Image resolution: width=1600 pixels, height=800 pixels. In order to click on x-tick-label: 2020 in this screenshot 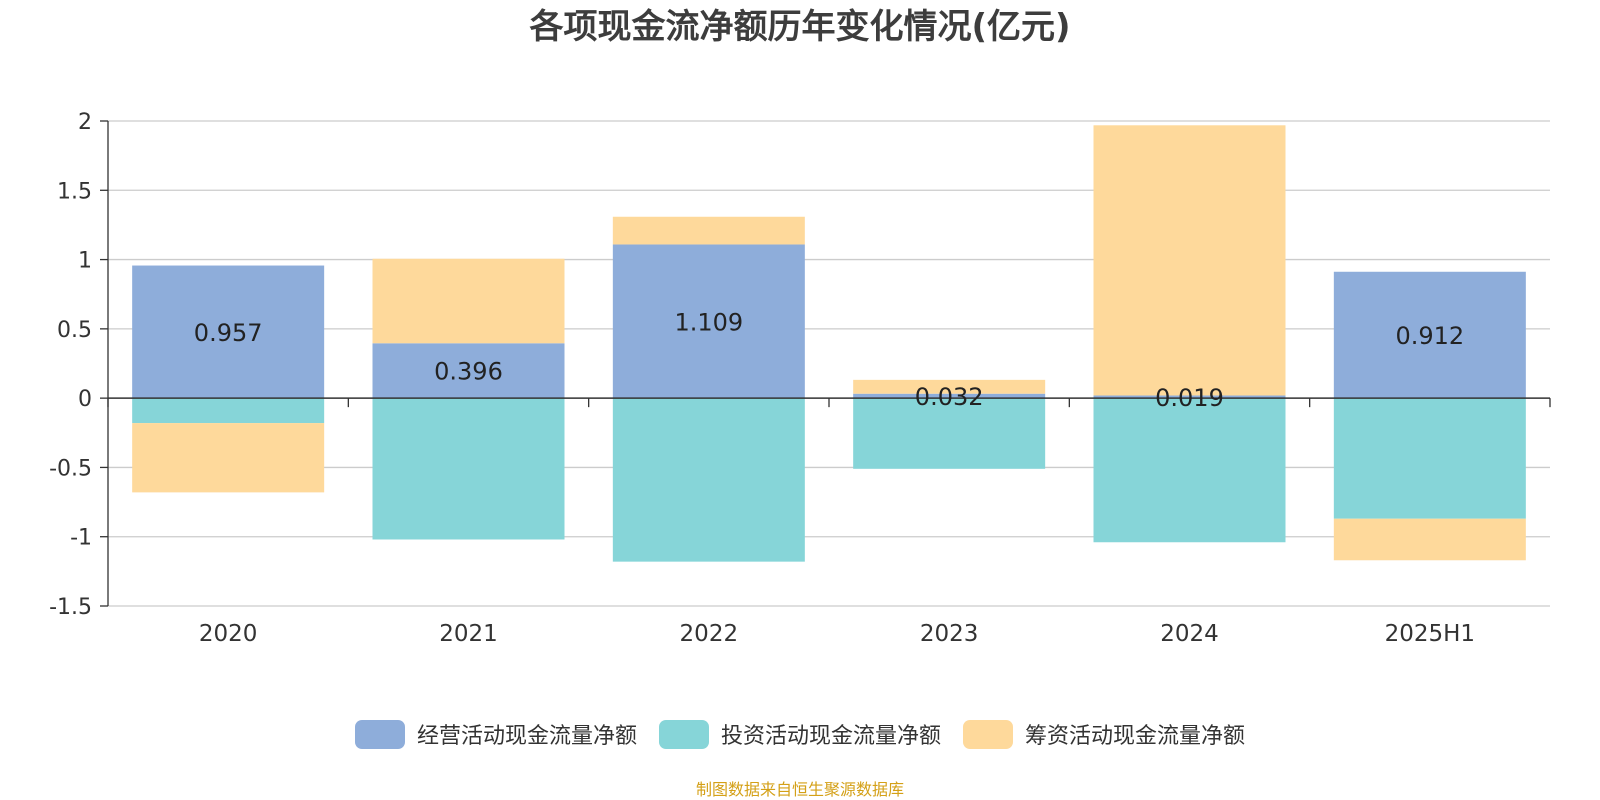, I will do `click(228, 634)`.